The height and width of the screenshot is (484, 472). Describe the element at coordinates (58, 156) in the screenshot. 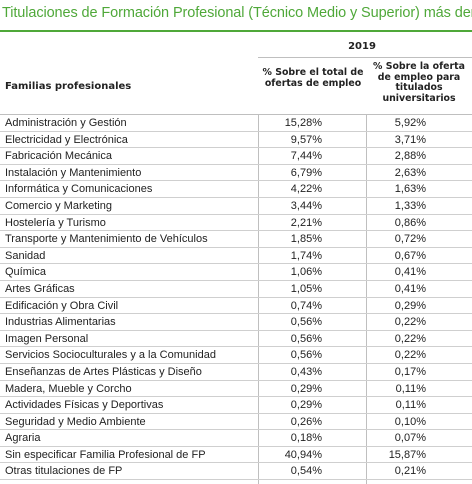

I see `row-name: Fabricación Mecánica` at that location.